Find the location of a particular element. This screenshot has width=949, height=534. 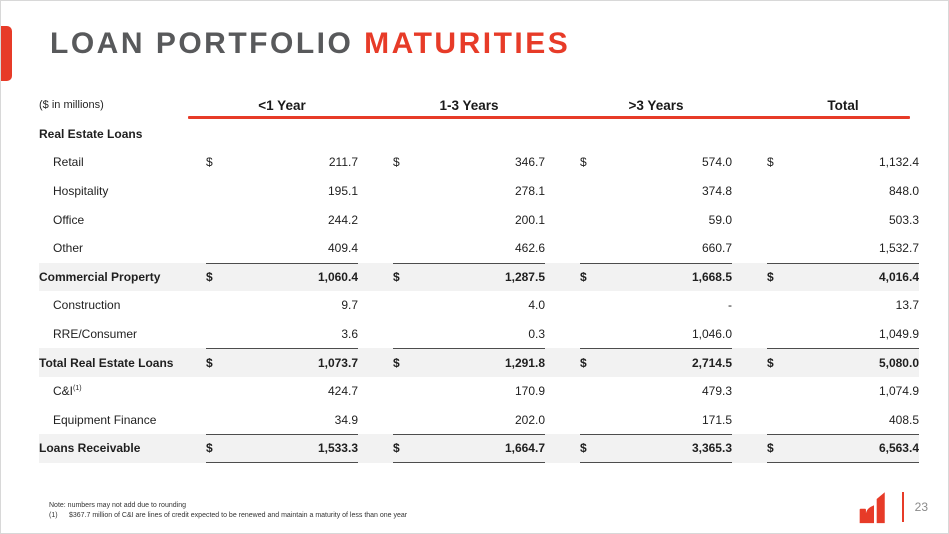

row-label: RRE/Consumer is located at coordinates (95, 334).